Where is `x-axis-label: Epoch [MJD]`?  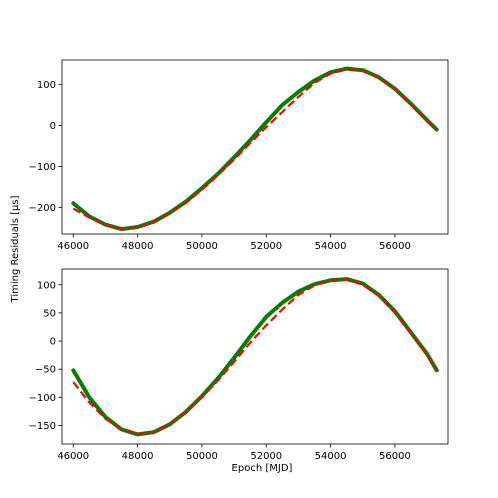
x-axis-label: Epoch [MJD] is located at coordinates (262, 468).